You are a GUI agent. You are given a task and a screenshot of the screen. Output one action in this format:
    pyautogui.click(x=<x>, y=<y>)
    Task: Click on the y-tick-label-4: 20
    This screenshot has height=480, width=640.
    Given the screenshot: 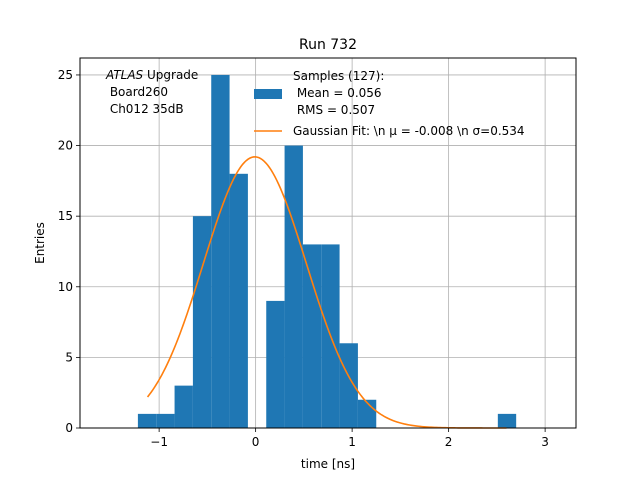 What is the action you would take?
    pyautogui.click(x=65, y=146)
    